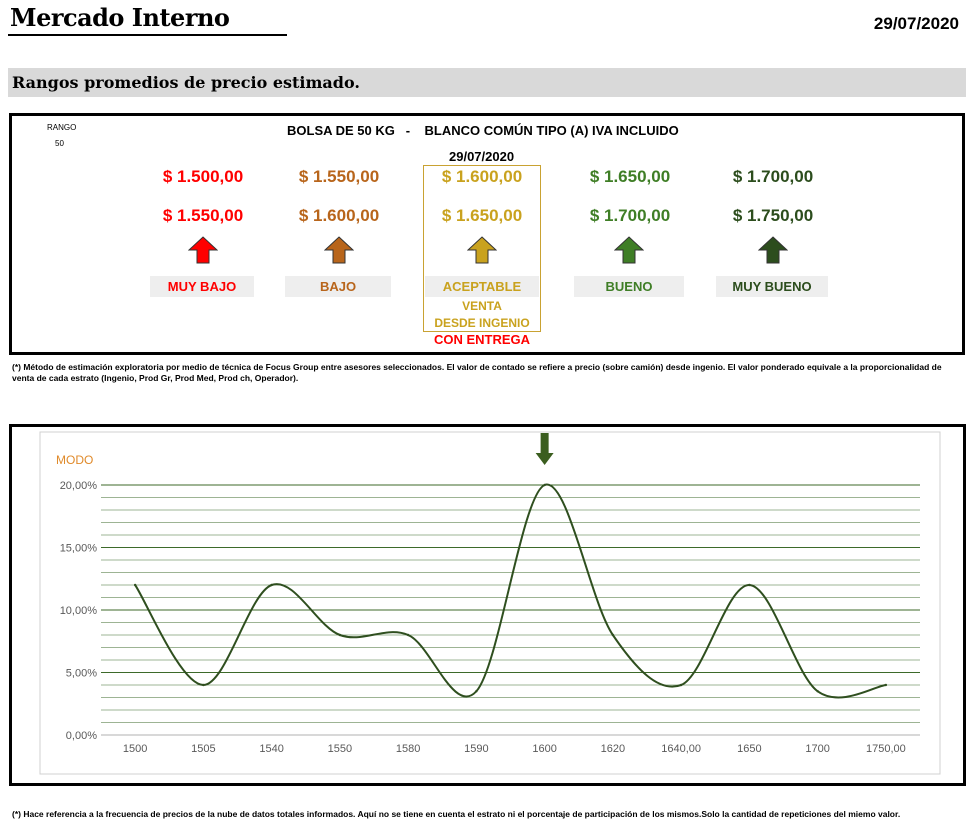 The width and height of the screenshot is (973, 839). I want to click on x-tick-label: 1500, so click(135, 749).